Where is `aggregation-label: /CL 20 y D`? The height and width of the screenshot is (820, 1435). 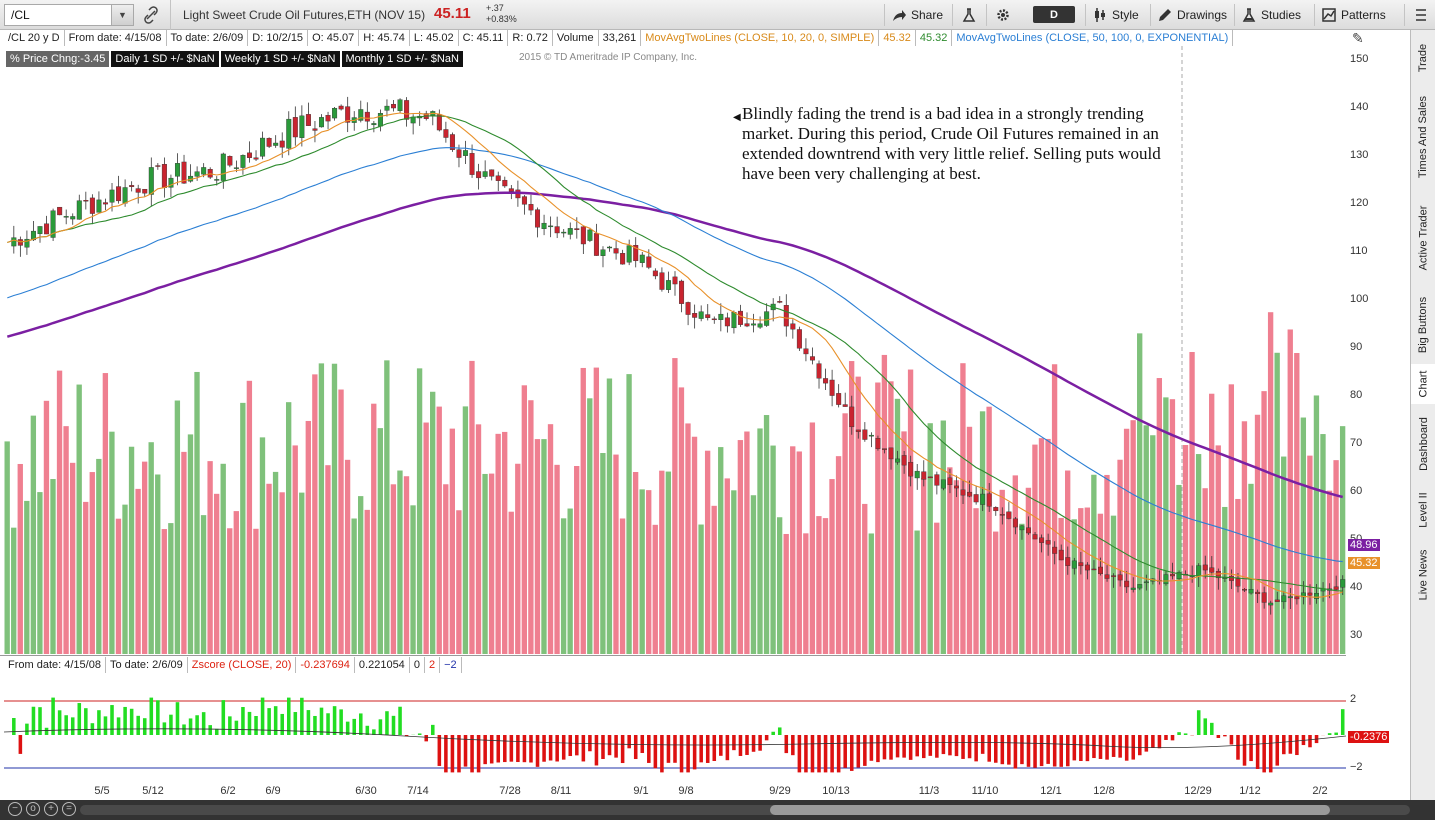
aggregation-label: /CL 20 y D is located at coordinates (34, 38).